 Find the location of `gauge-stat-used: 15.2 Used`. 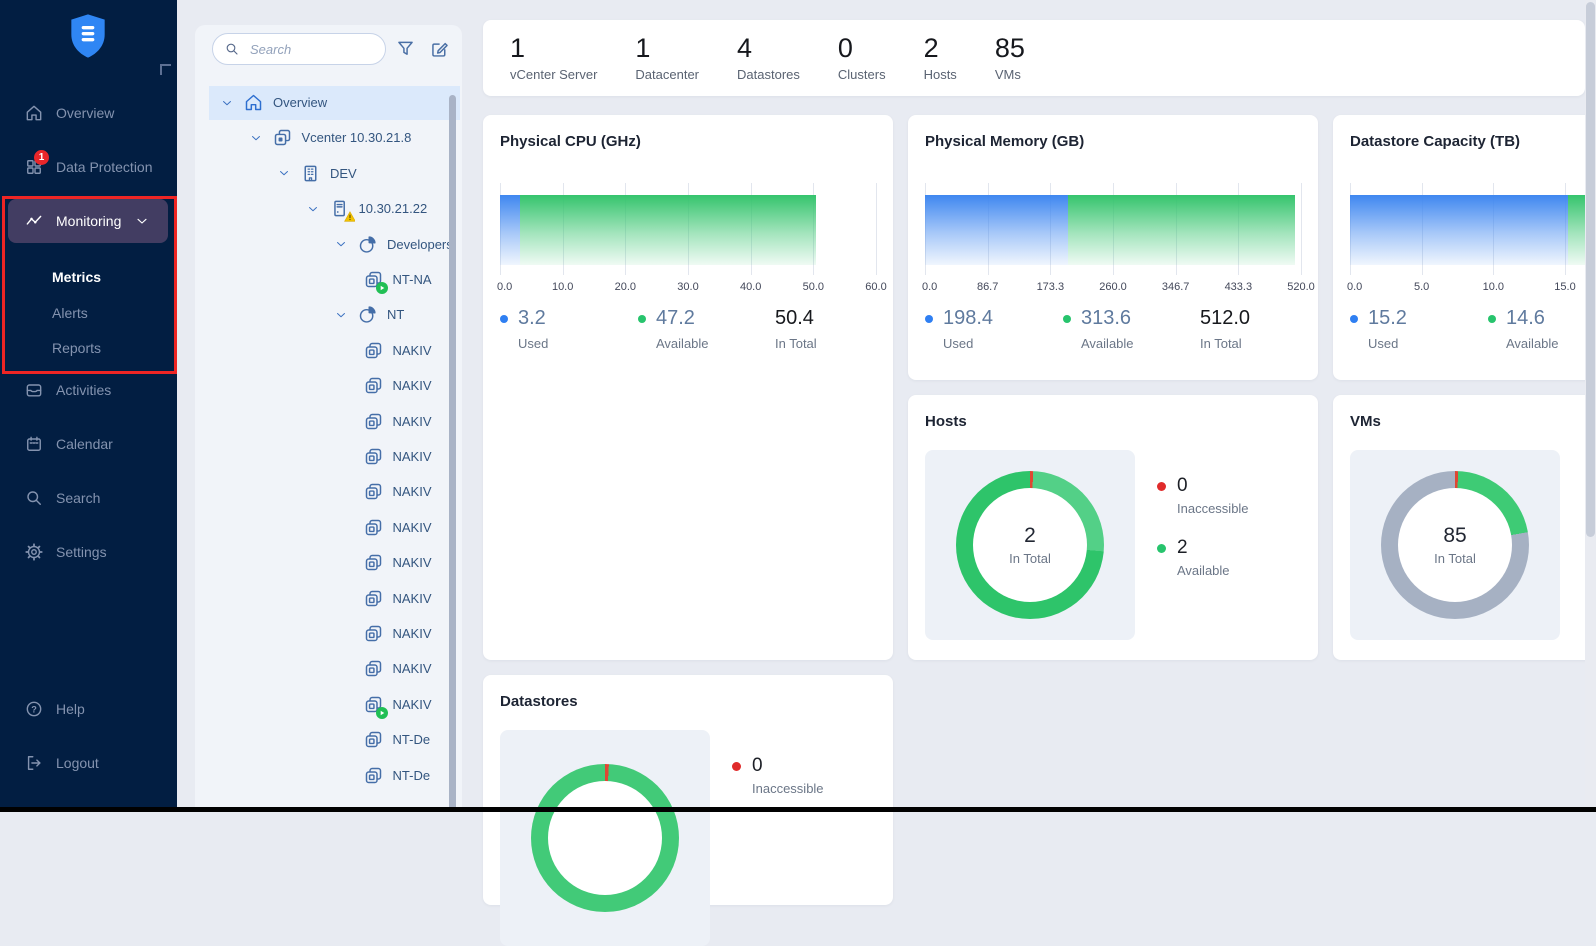

gauge-stat-used: 15.2 Used is located at coordinates (1378, 329).